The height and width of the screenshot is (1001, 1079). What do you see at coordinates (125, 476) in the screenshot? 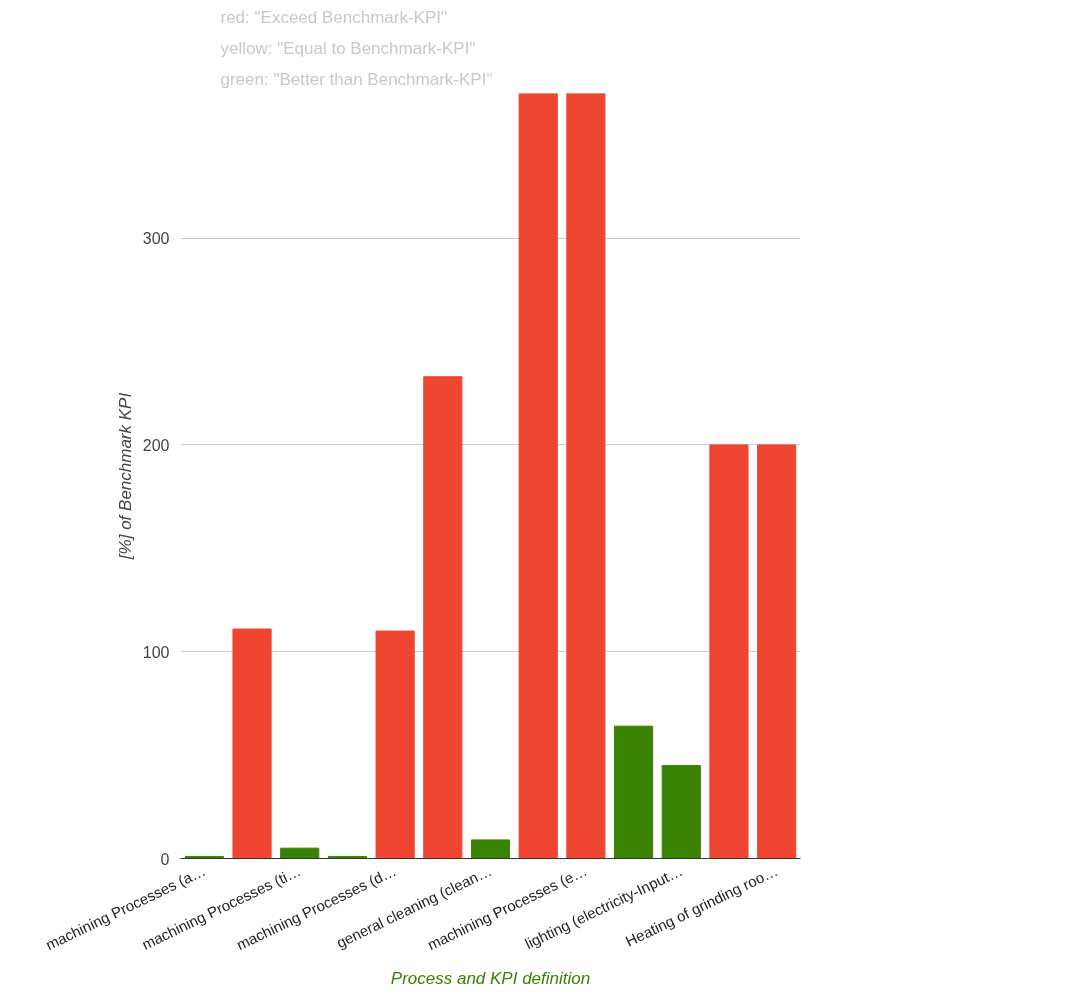
I see `y-axis-title: [%] of Benchmark KPI` at bounding box center [125, 476].